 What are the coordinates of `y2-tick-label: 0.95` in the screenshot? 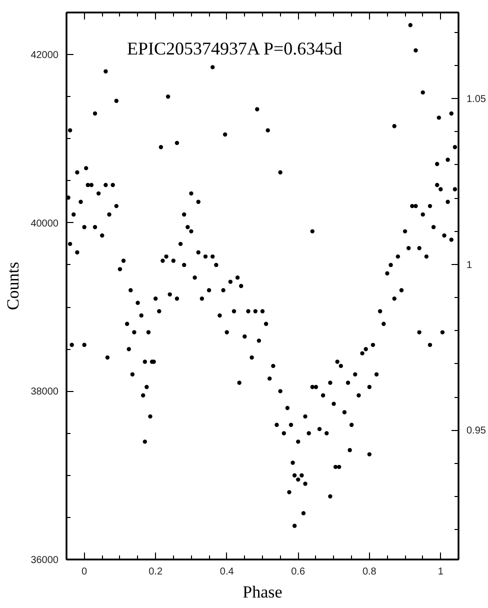 It's located at (476, 431).